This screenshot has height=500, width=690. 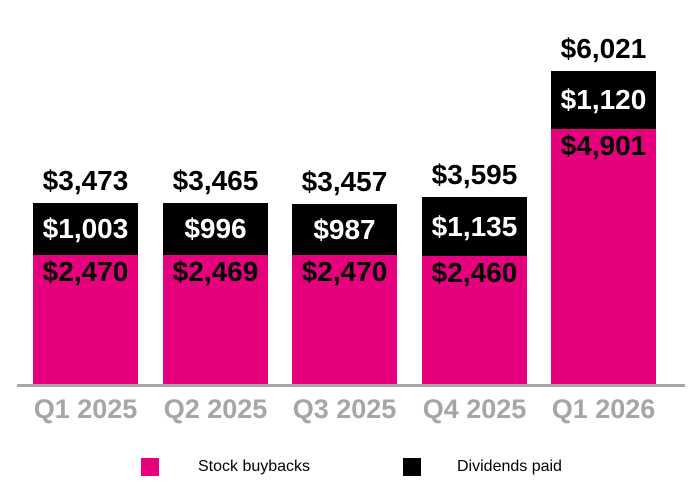 I want to click on segment-value-label: $1,120, so click(x=603, y=99).